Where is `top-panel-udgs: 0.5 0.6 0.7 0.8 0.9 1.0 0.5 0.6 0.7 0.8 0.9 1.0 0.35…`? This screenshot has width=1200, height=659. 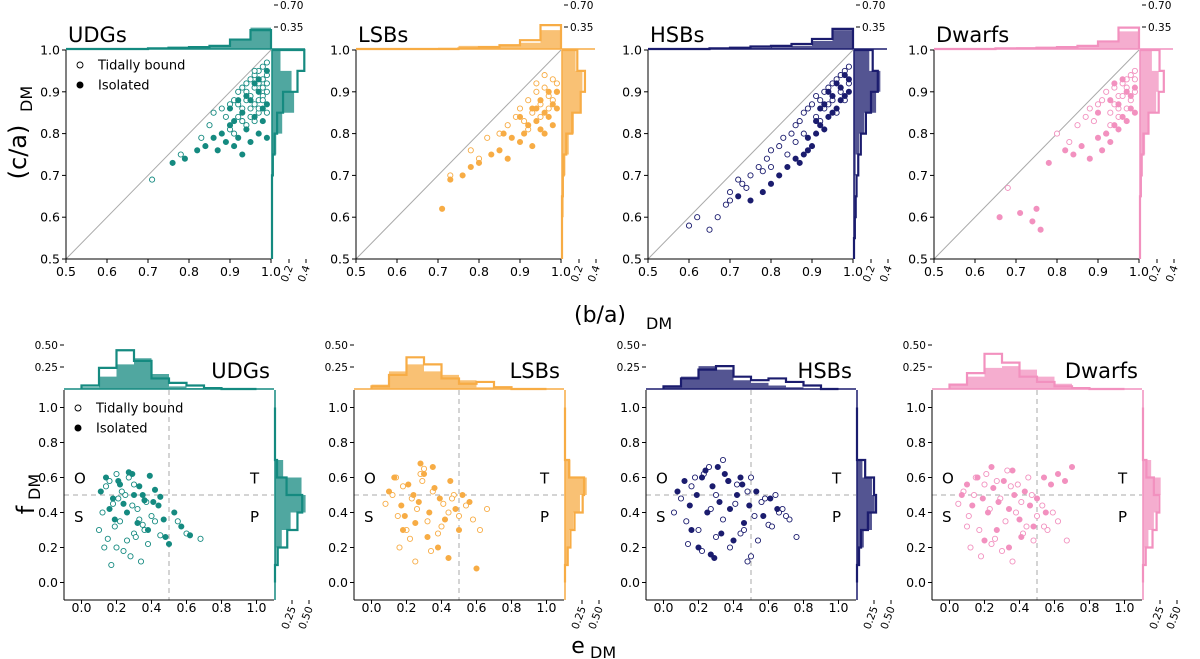 top-panel-udgs: 0.5 0.6 0.7 0.8 0.9 1.0 0.5 0.6 0.7 0.8 0.9 1.0 0.35… is located at coordinates (176, 142).